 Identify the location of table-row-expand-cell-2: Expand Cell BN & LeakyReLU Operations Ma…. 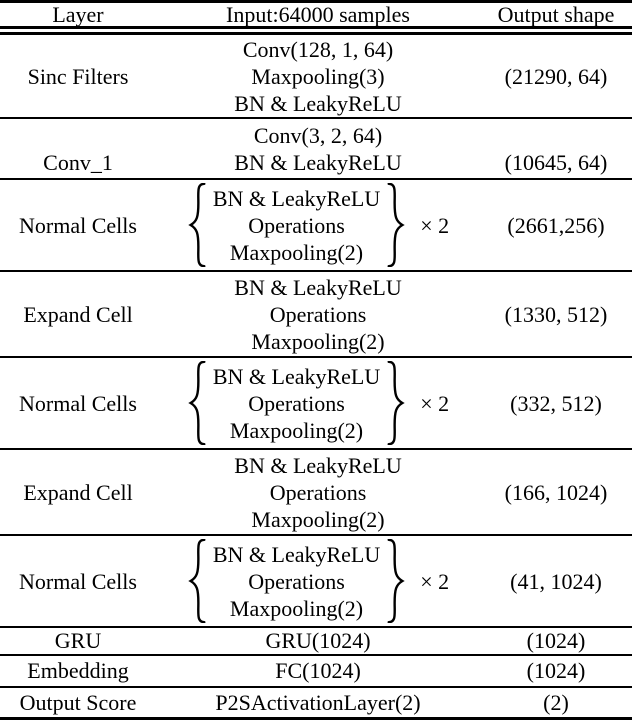
(316, 492).